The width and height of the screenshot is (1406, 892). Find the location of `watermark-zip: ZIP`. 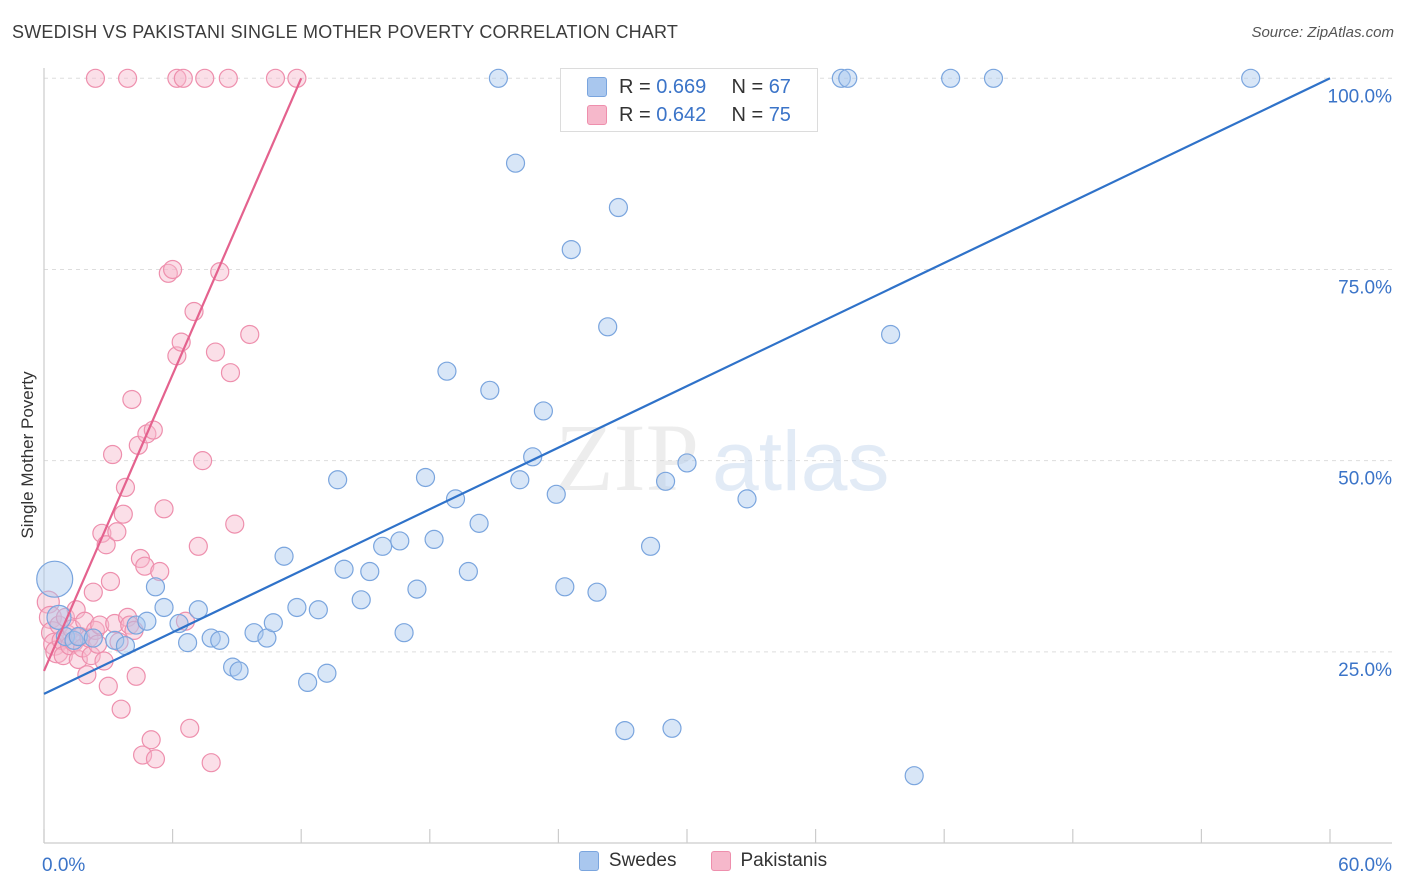

watermark-zip: ZIP is located at coordinates (627, 457).